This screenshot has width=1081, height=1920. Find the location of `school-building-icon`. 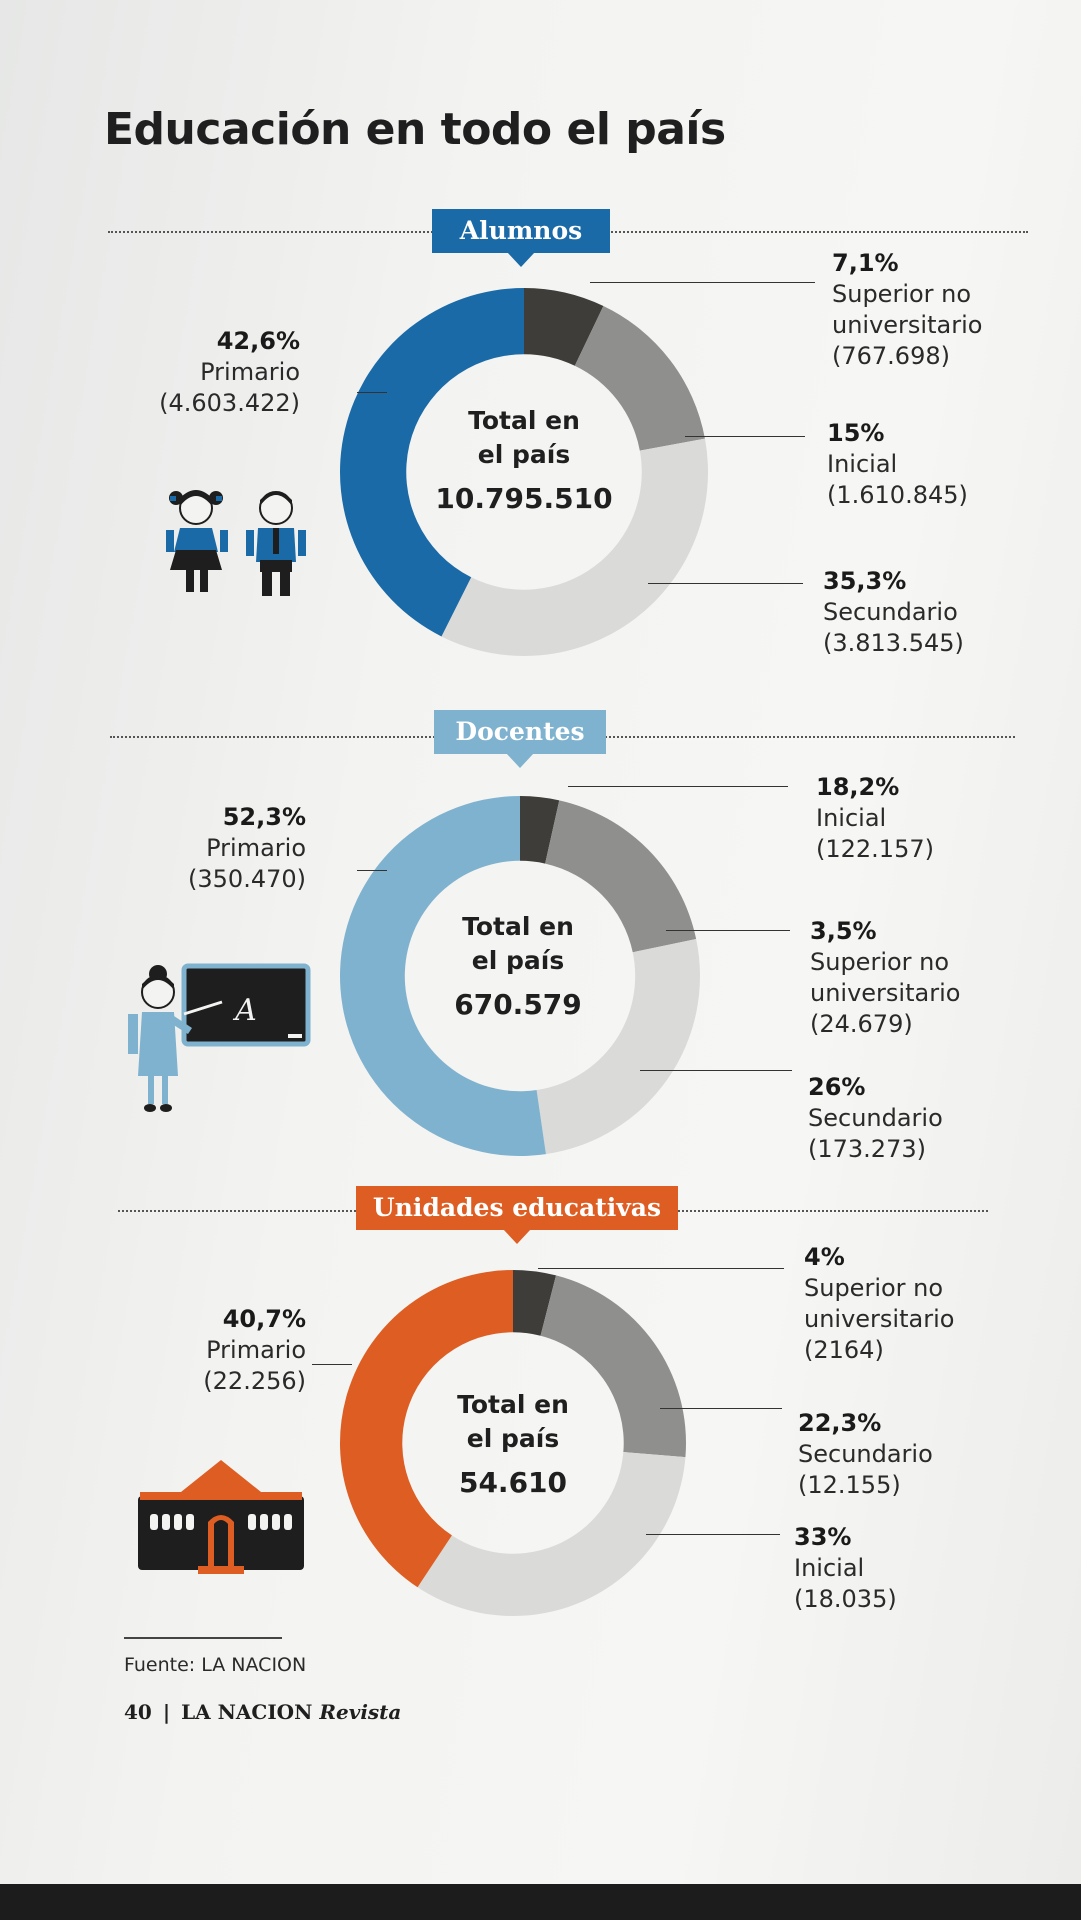

school-building-icon is located at coordinates (221, 1517).